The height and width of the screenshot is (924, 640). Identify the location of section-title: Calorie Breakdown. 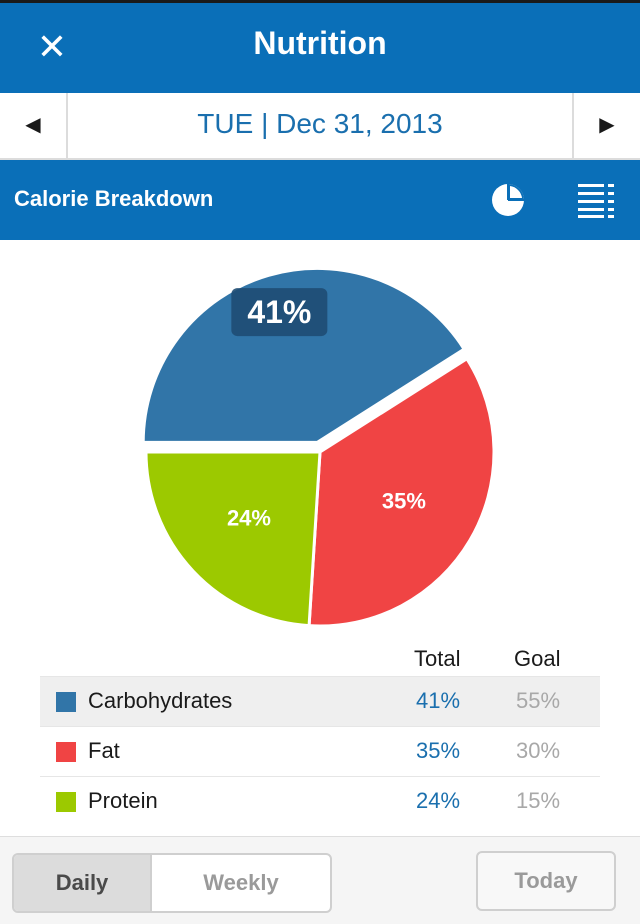
(114, 198).